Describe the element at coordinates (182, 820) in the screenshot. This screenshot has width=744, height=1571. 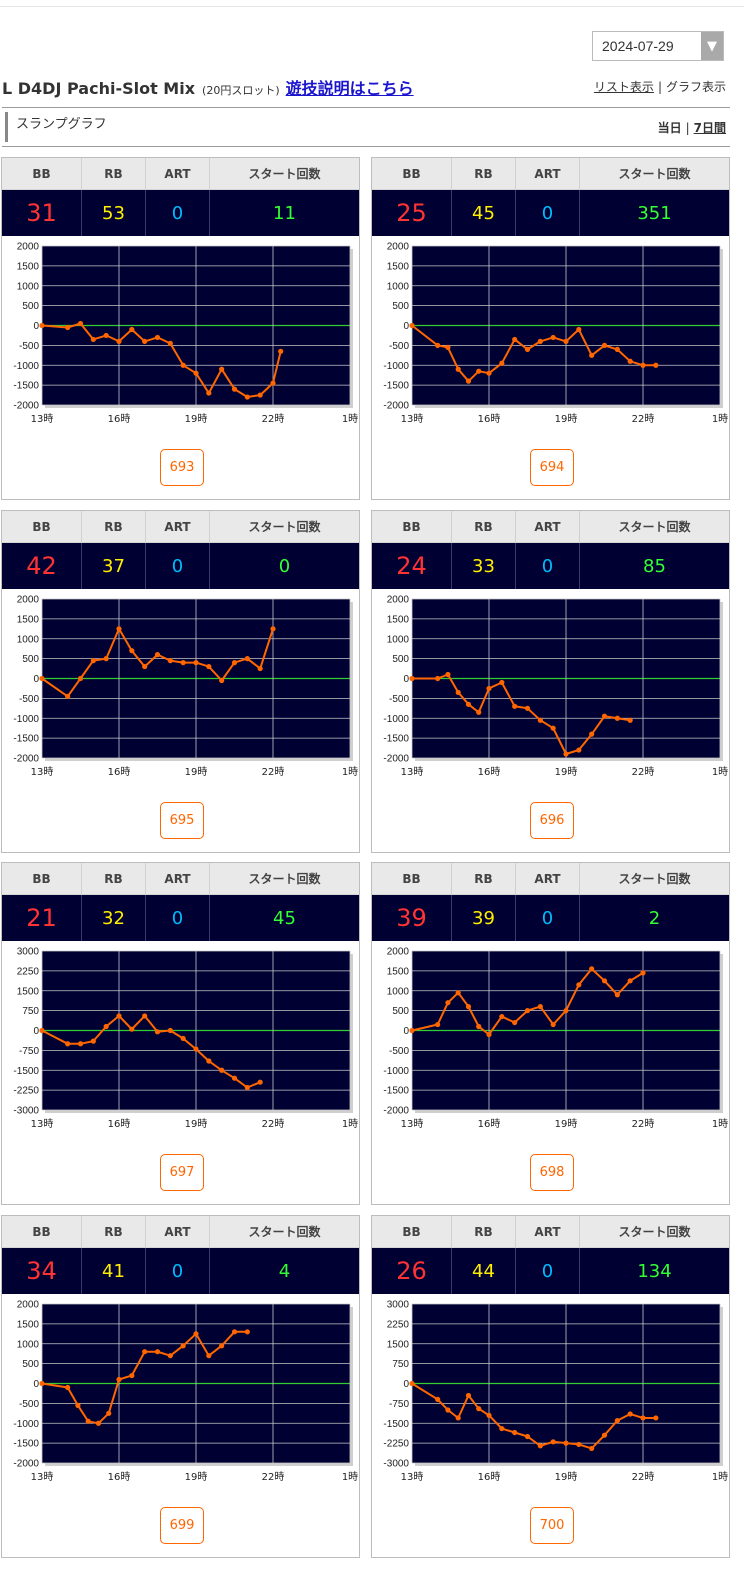
I see `machine-number-button: 695` at that location.